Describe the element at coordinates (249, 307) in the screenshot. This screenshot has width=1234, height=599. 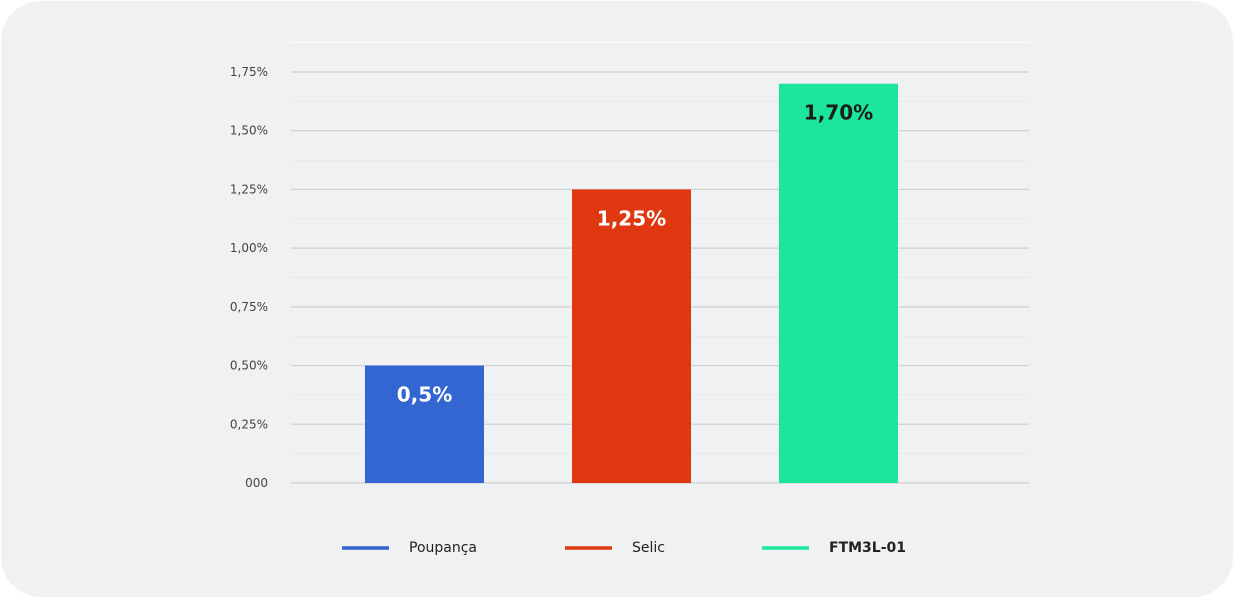
I see `y-tick-label: 0,75%` at that location.